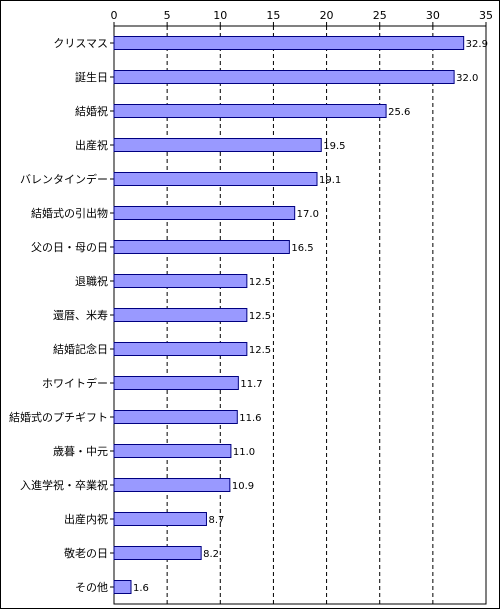  Describe the element at coordinates (330, 180) in the screenshot. I see `data-label: 19.1` at that location.